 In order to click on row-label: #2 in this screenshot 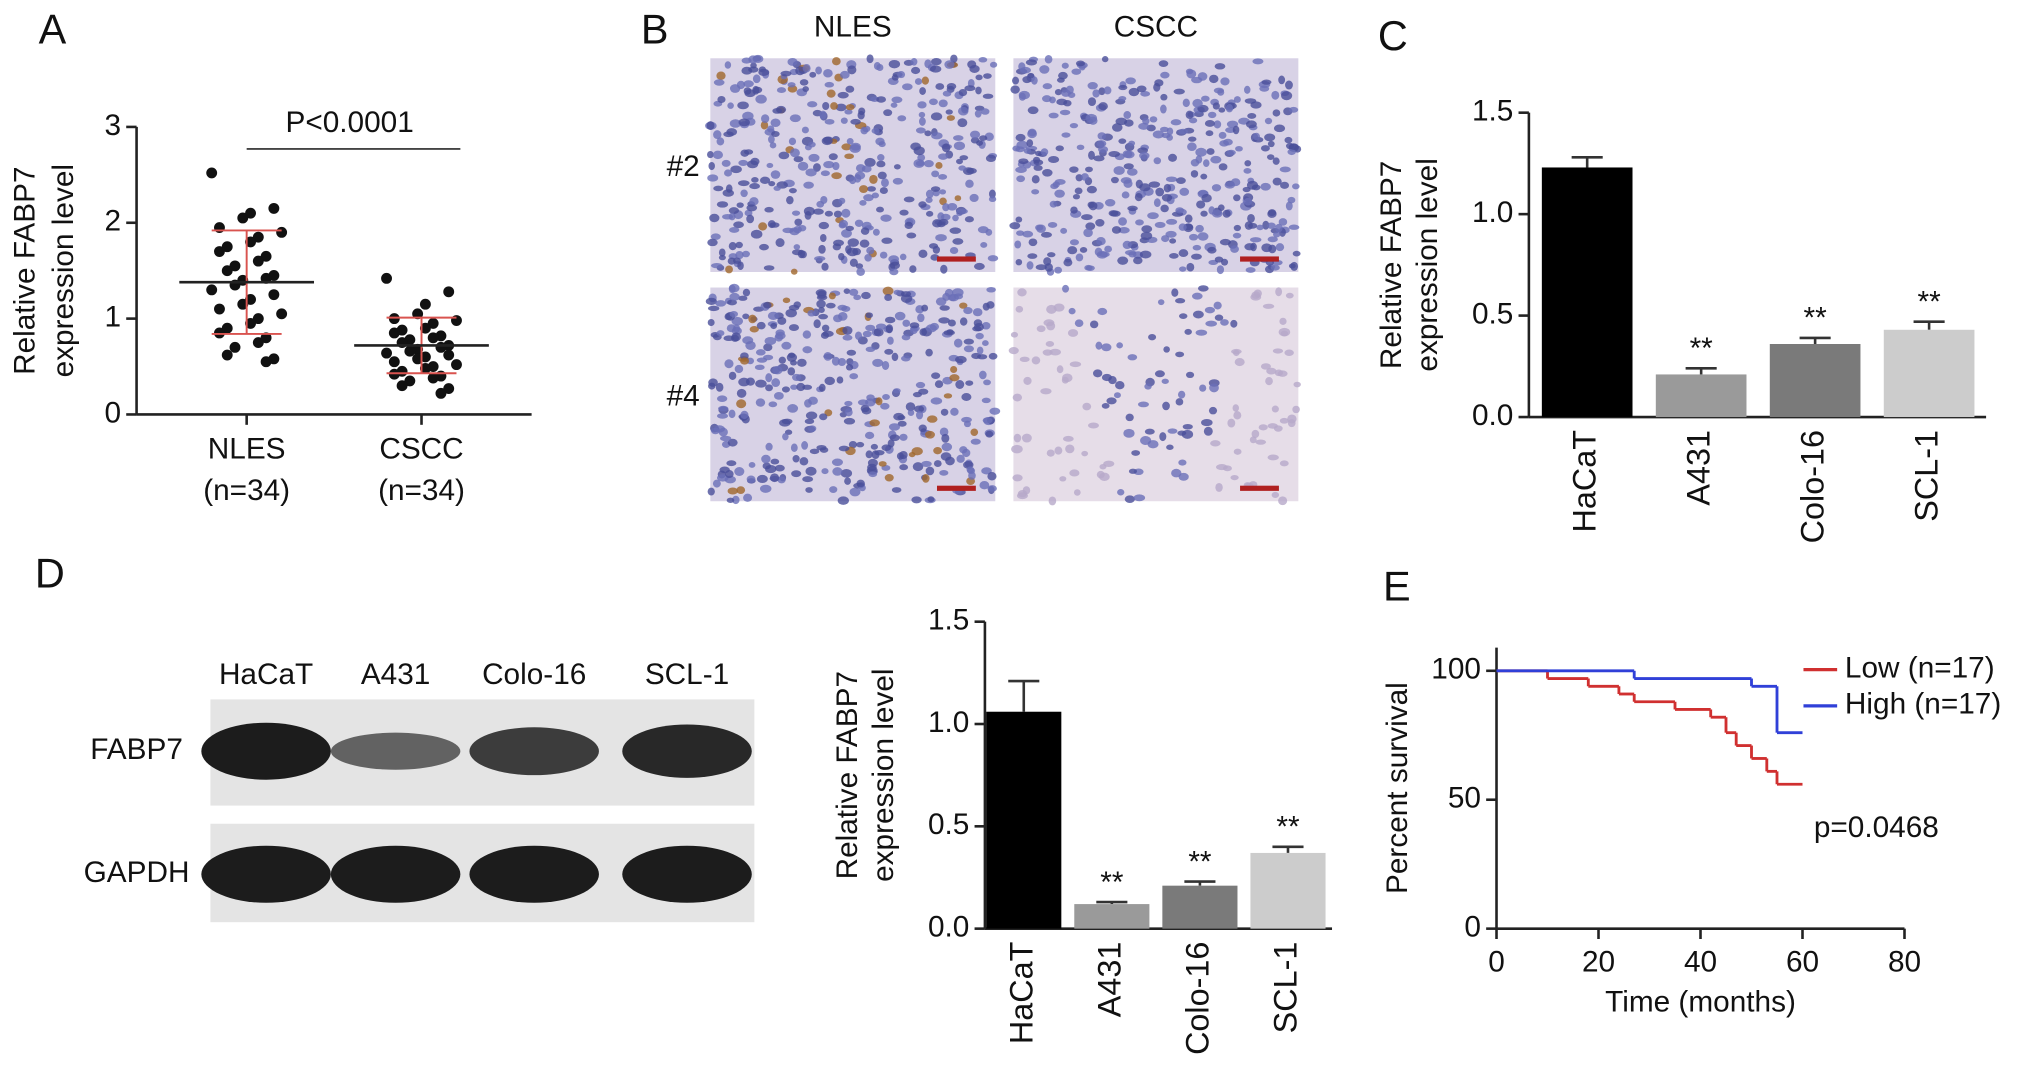, I will do `click(683, 166)`.